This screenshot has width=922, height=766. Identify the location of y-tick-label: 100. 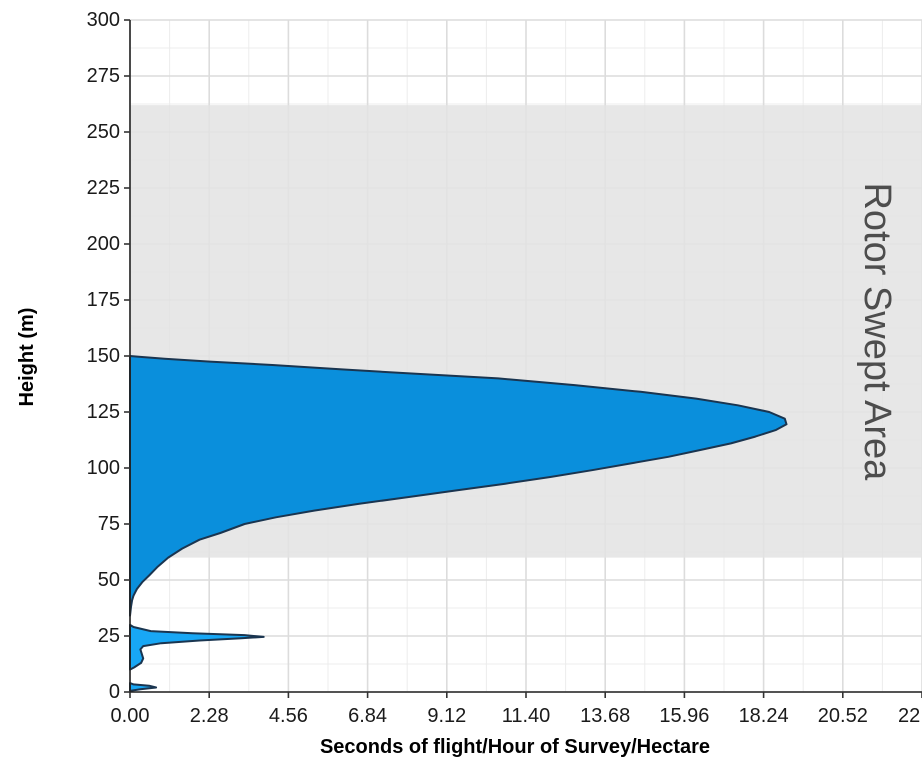
(103, 468).